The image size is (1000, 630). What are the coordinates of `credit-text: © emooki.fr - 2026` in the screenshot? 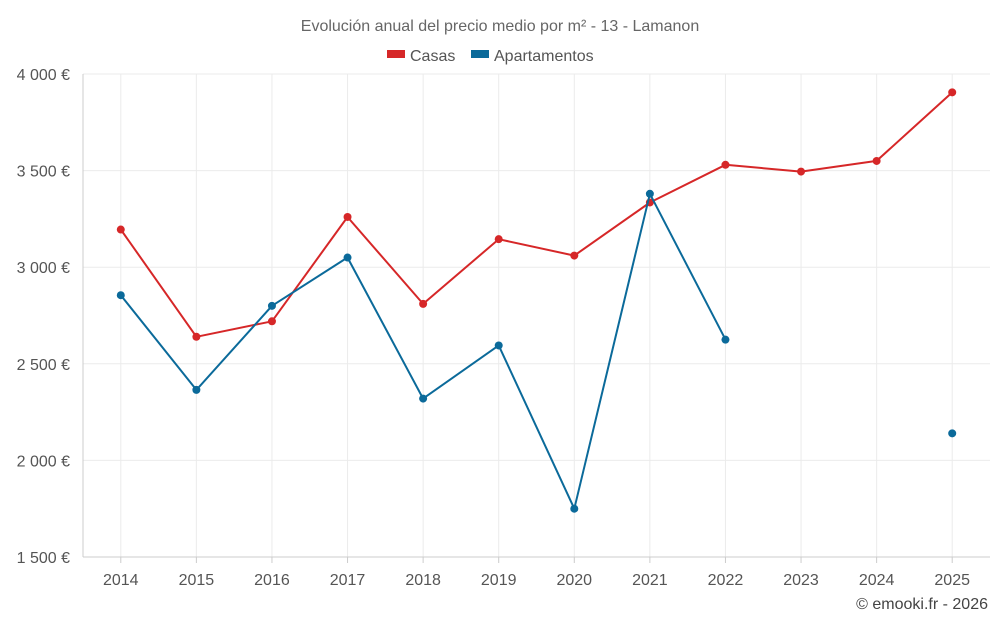 It's located at (922, 604).